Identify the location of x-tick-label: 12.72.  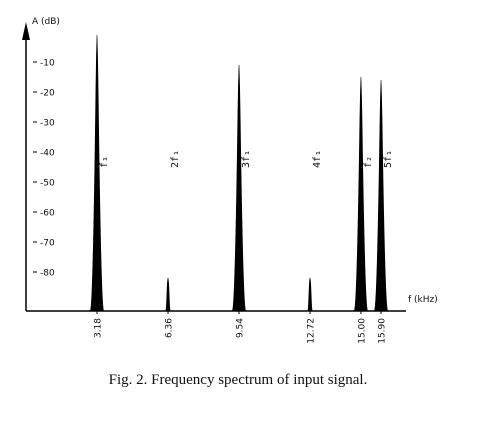
(312, 331).